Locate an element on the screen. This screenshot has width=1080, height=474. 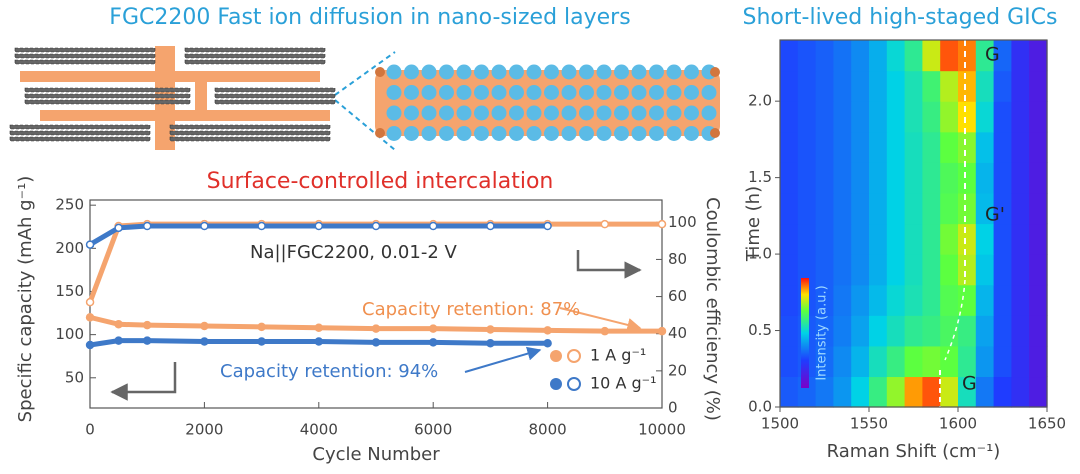
graphene-layer is located at coordinates (85, 62).